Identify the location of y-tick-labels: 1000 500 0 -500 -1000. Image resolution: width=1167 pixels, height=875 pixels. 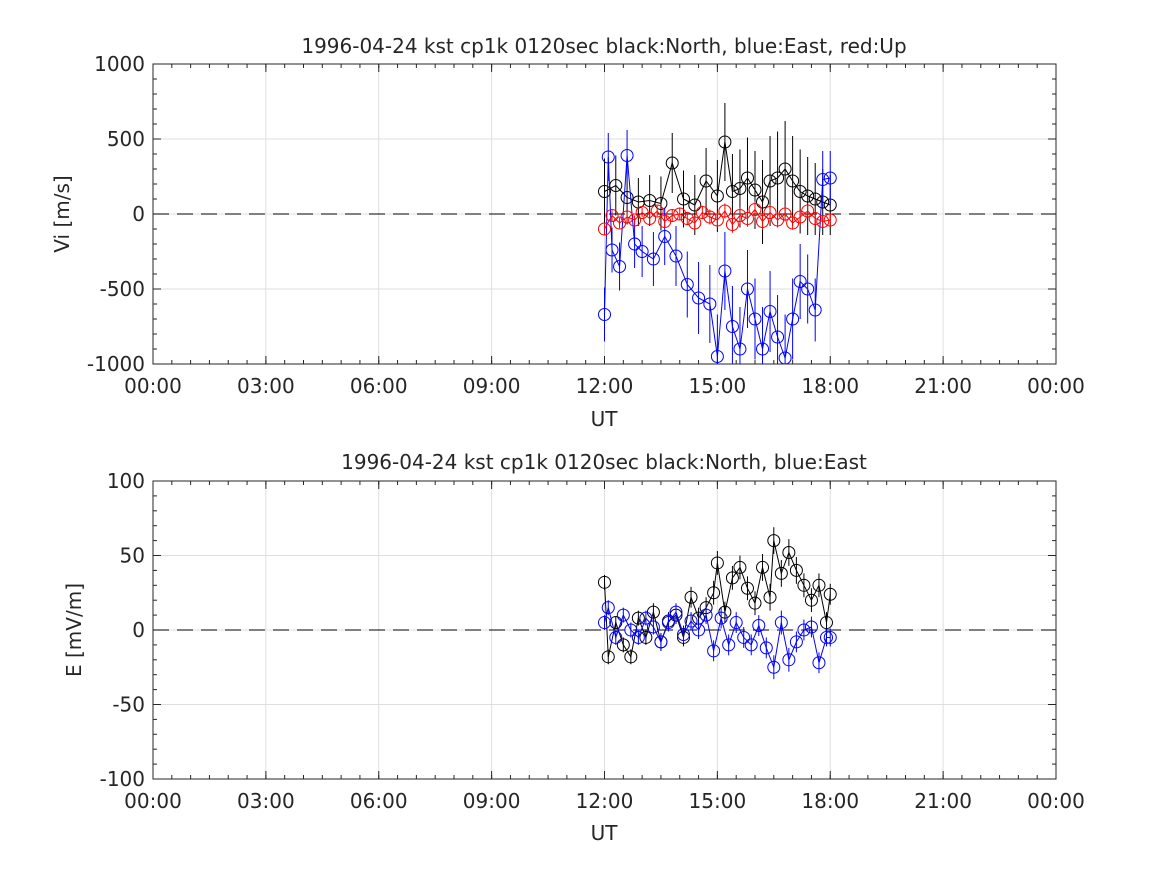
(116, 214).